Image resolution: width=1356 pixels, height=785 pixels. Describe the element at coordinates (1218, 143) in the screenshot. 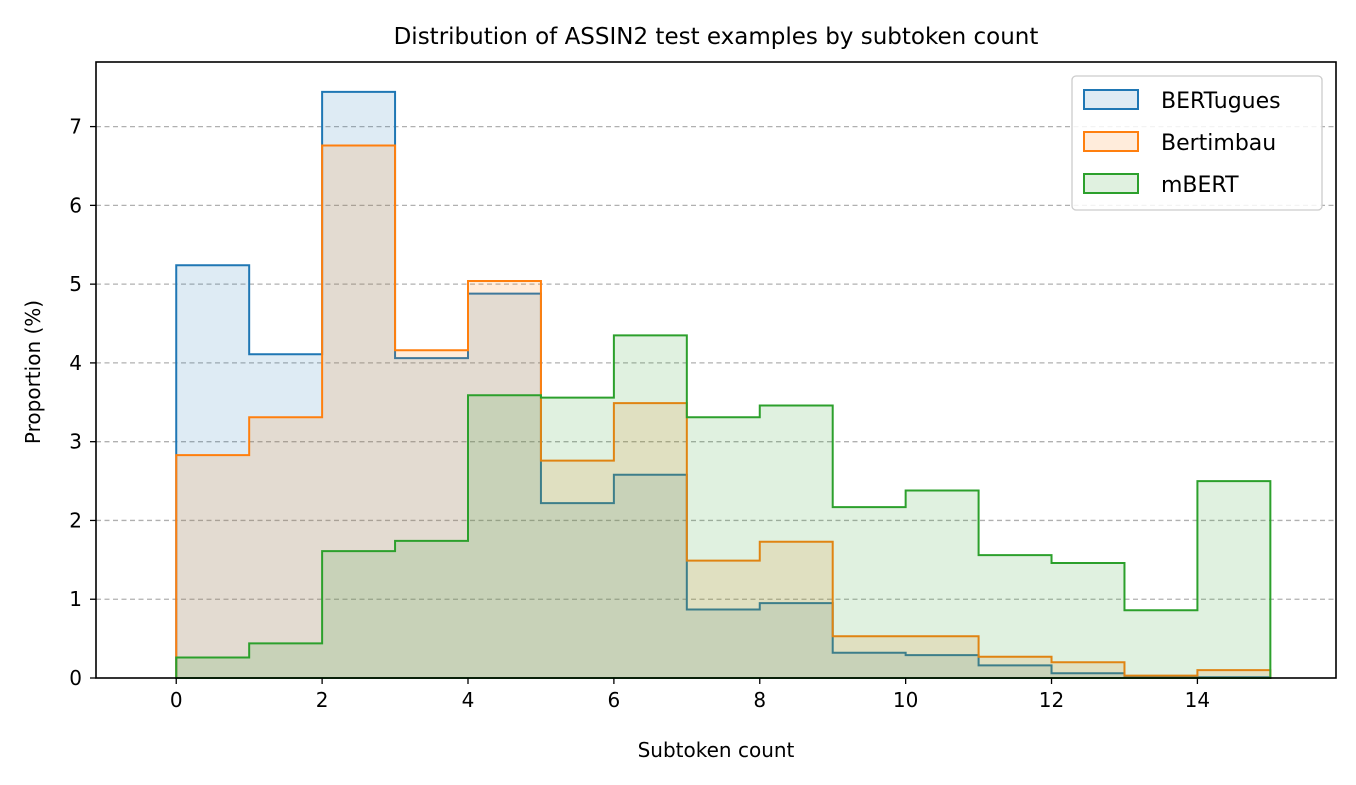

I see `legend-label: Bertimbau` at that location.